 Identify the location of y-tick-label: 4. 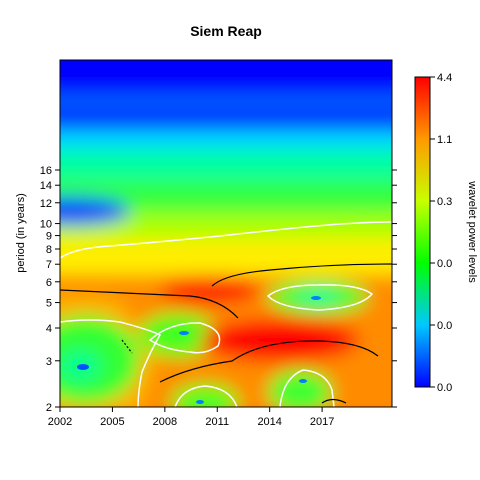
(49, 329).